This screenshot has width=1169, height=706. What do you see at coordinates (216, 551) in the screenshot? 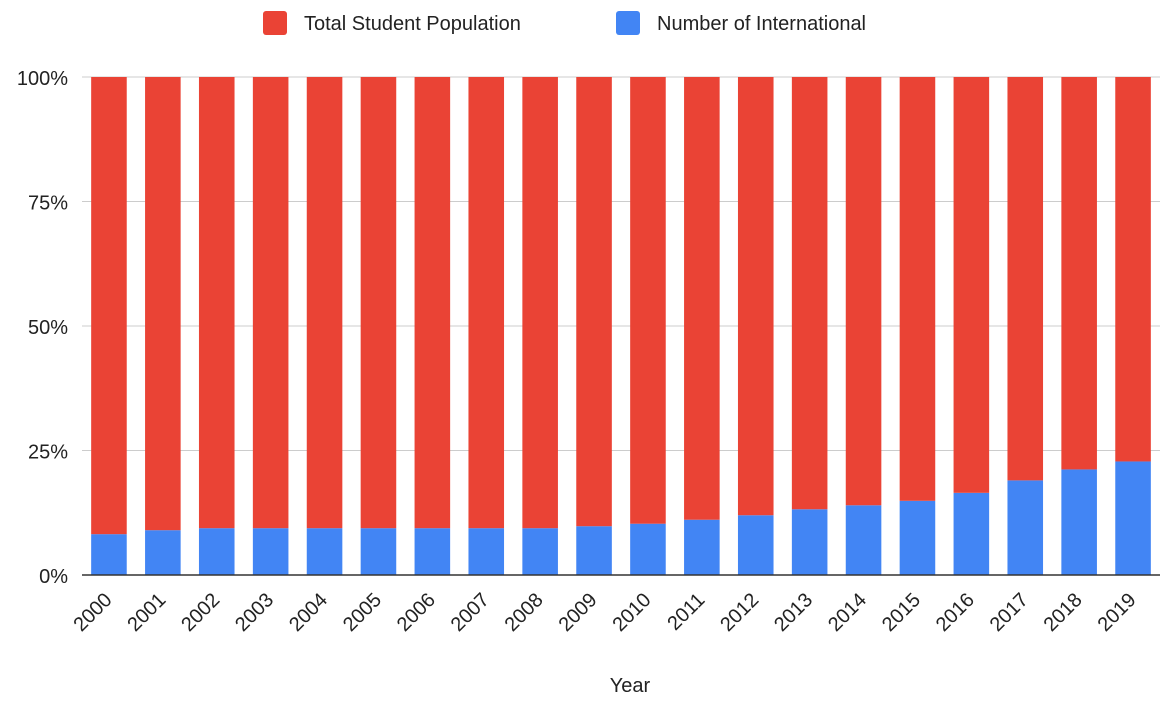
I see `bar-segment-number-of-international-2002` at bounding box center [216, 551].